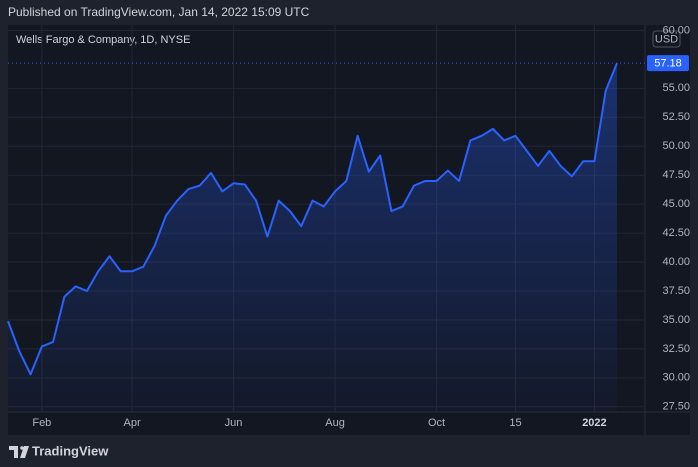  Describe the element at coordinates (594, 423) in the screenshot. I see `x-tick-label: 2022` at that location.